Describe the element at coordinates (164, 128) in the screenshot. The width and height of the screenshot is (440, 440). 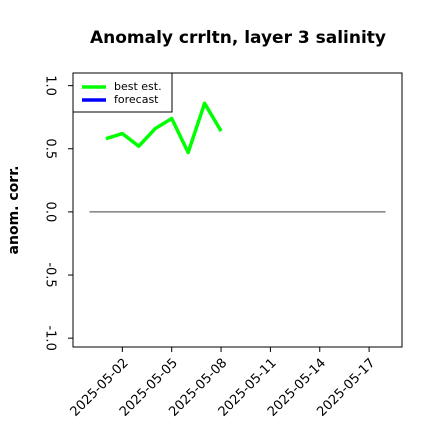
I see `series-line` at that location.